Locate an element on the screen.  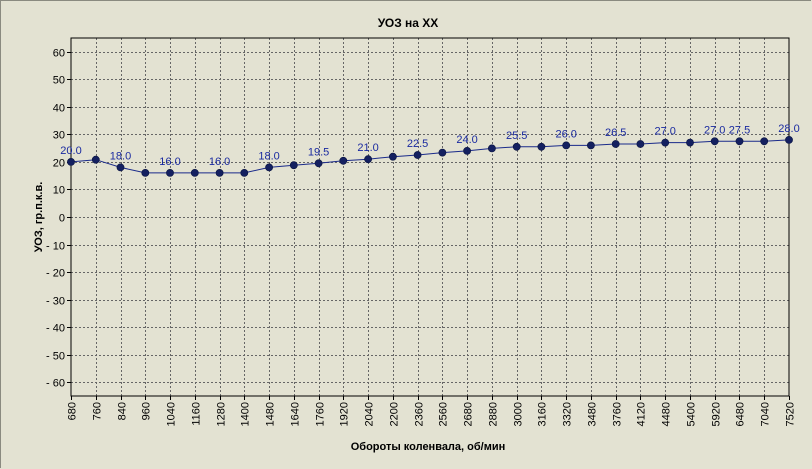
x-tick-label: 680 is located at coordinates (73, 411).